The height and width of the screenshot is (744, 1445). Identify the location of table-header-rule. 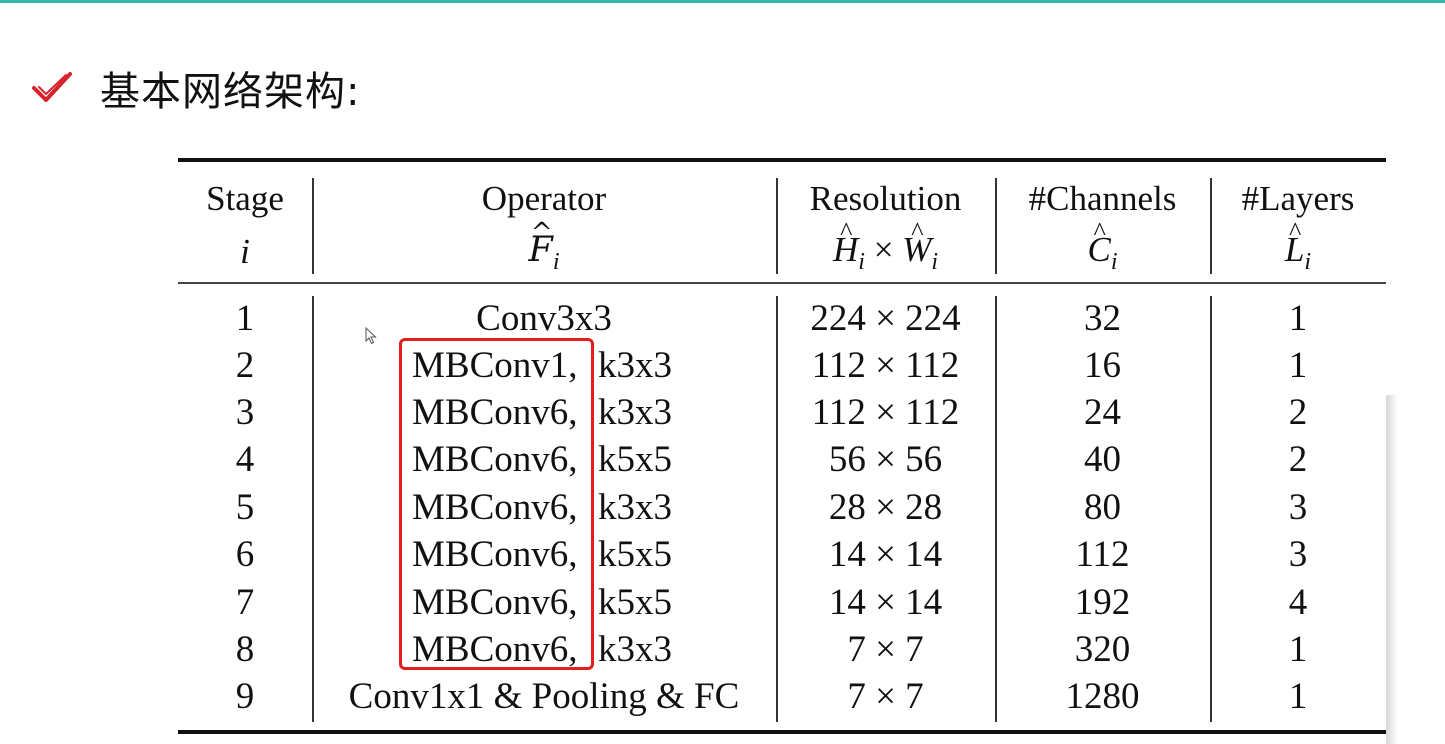
(782, 283).